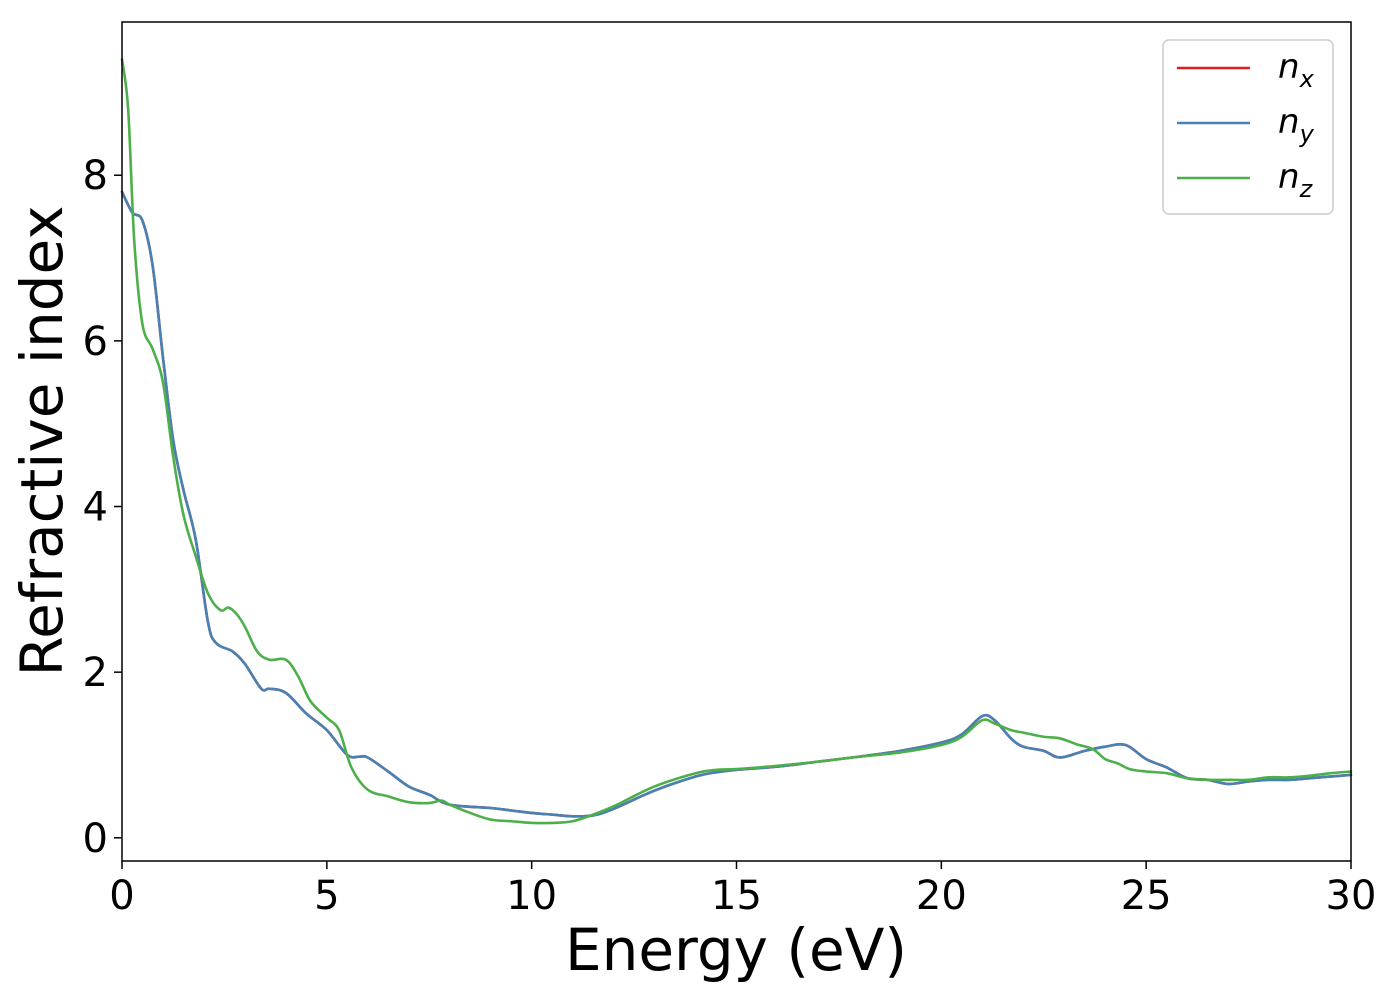 The height and width of the screenshot is (1000, 1400). I want to click on x-tick-label: 15, so click(736, 896).